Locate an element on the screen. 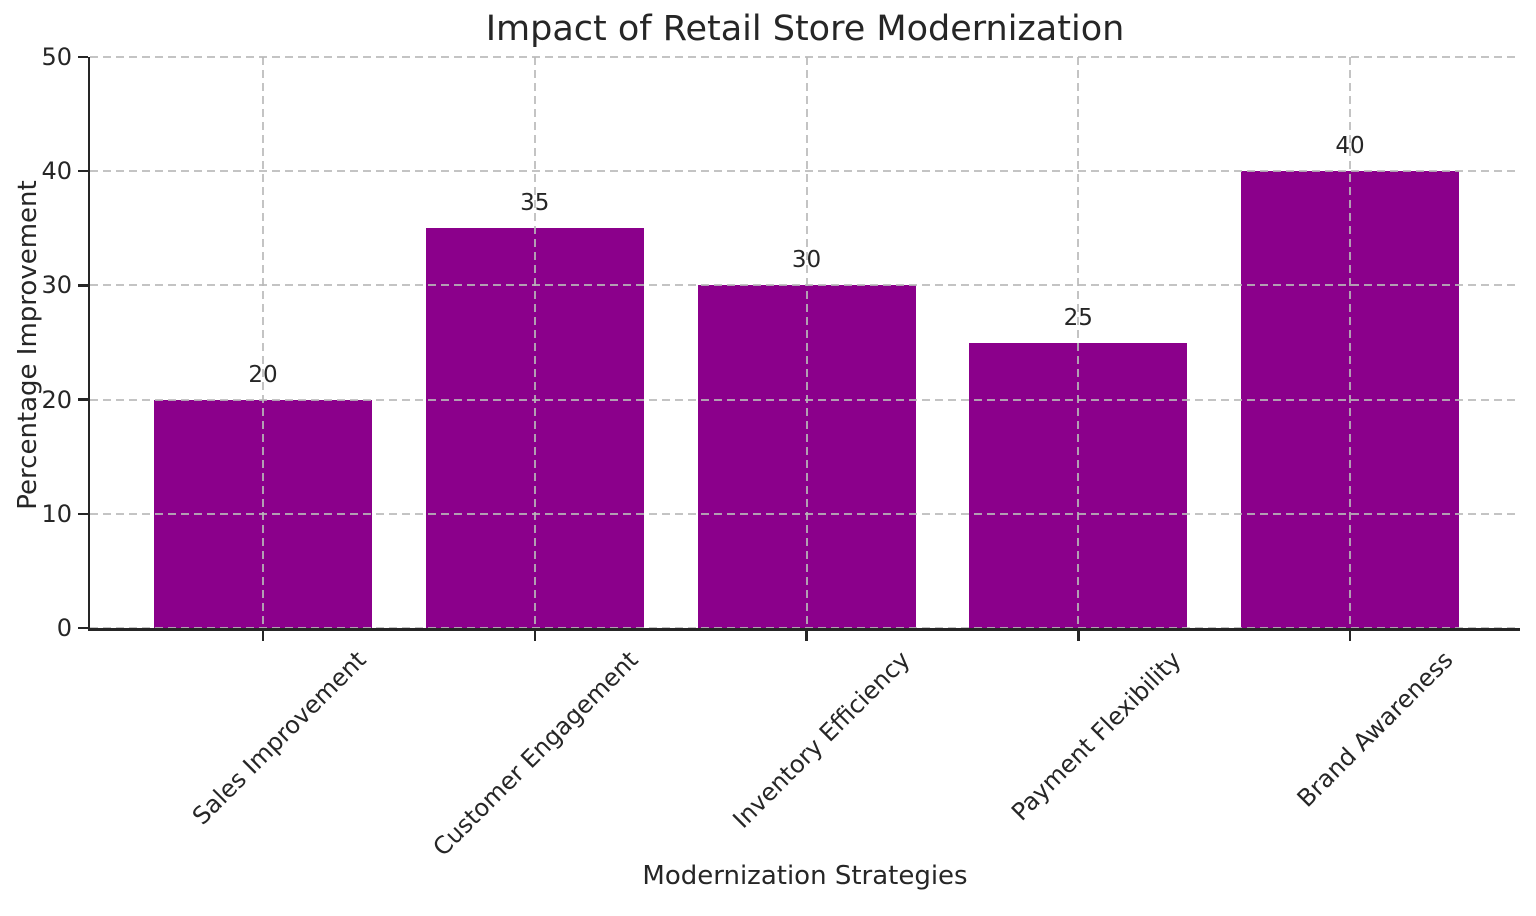  x-tick-mark-sales-improvement is located at coordinates (263, 636).